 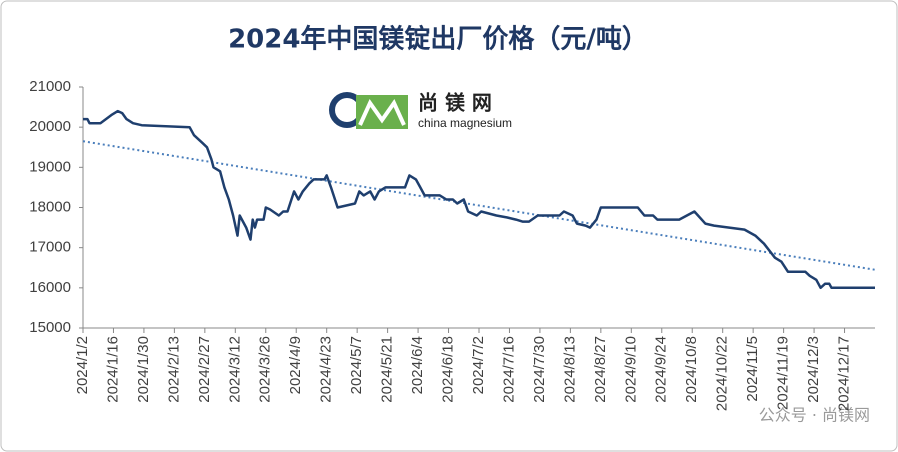 I want to click on x-tick-label: 2024/11/5, so click(x=752, y=369).